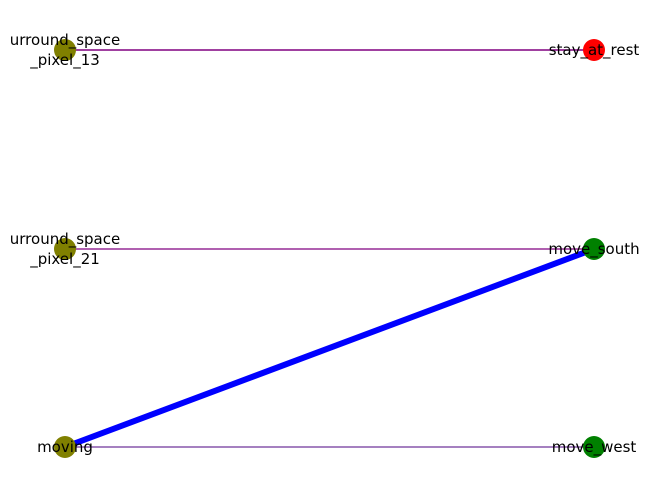 The height and width of the screenshot is (499, 660). I want to click on node-n4, so click(594, 50).